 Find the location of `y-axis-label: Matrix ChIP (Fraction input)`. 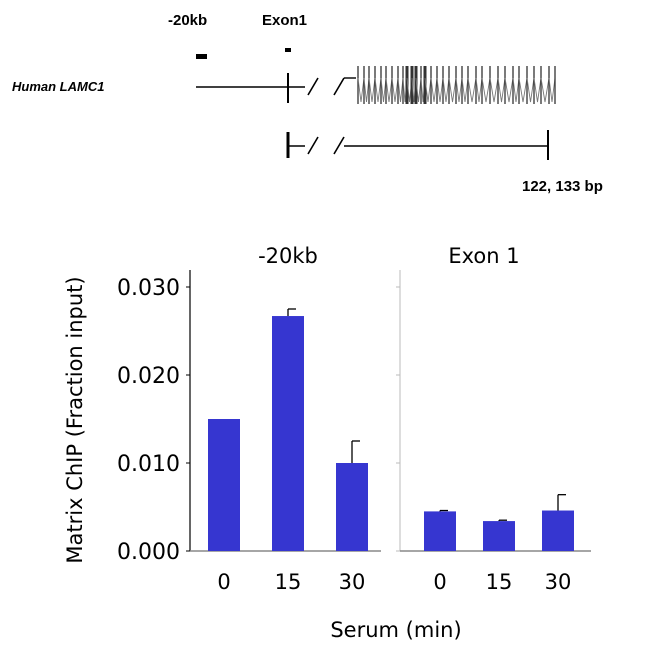

y-axis-label: Matrix ChIP (Fraction input) is located at coordinates (75, 419).